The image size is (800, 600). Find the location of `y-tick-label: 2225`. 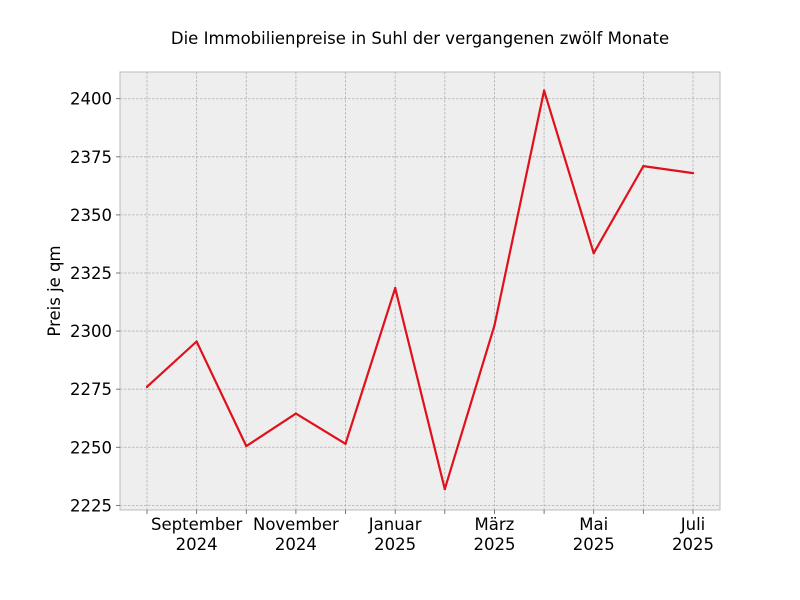

y-tick-label: 2225 is located at coordinates (91, 505).